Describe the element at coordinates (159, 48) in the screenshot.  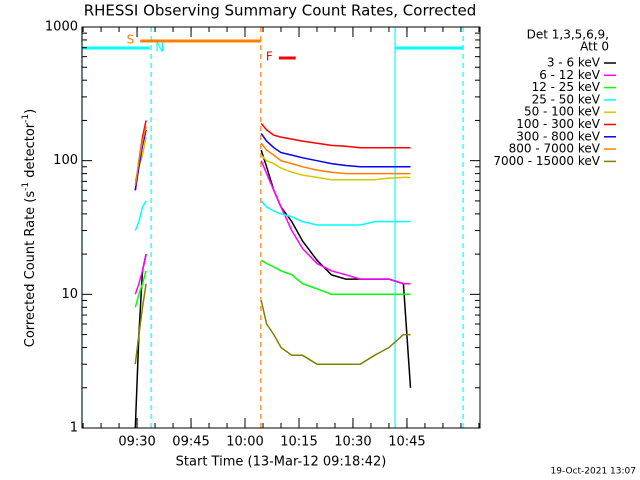
I see `flag-label: N` at that location.